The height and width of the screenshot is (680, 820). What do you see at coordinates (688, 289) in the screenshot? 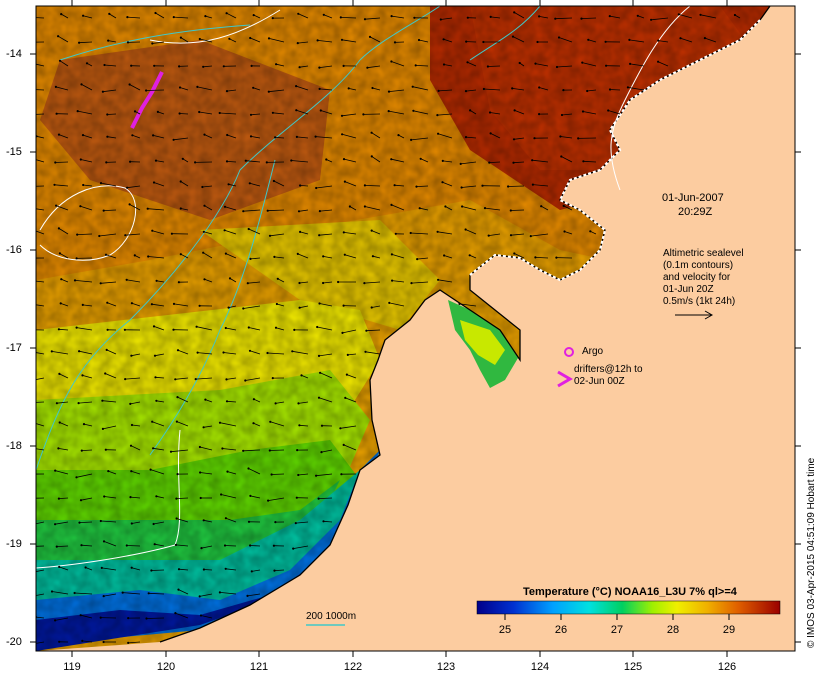
I see `altimetry-line: 01-Jun 20Z` at bounding box center [688, 289].